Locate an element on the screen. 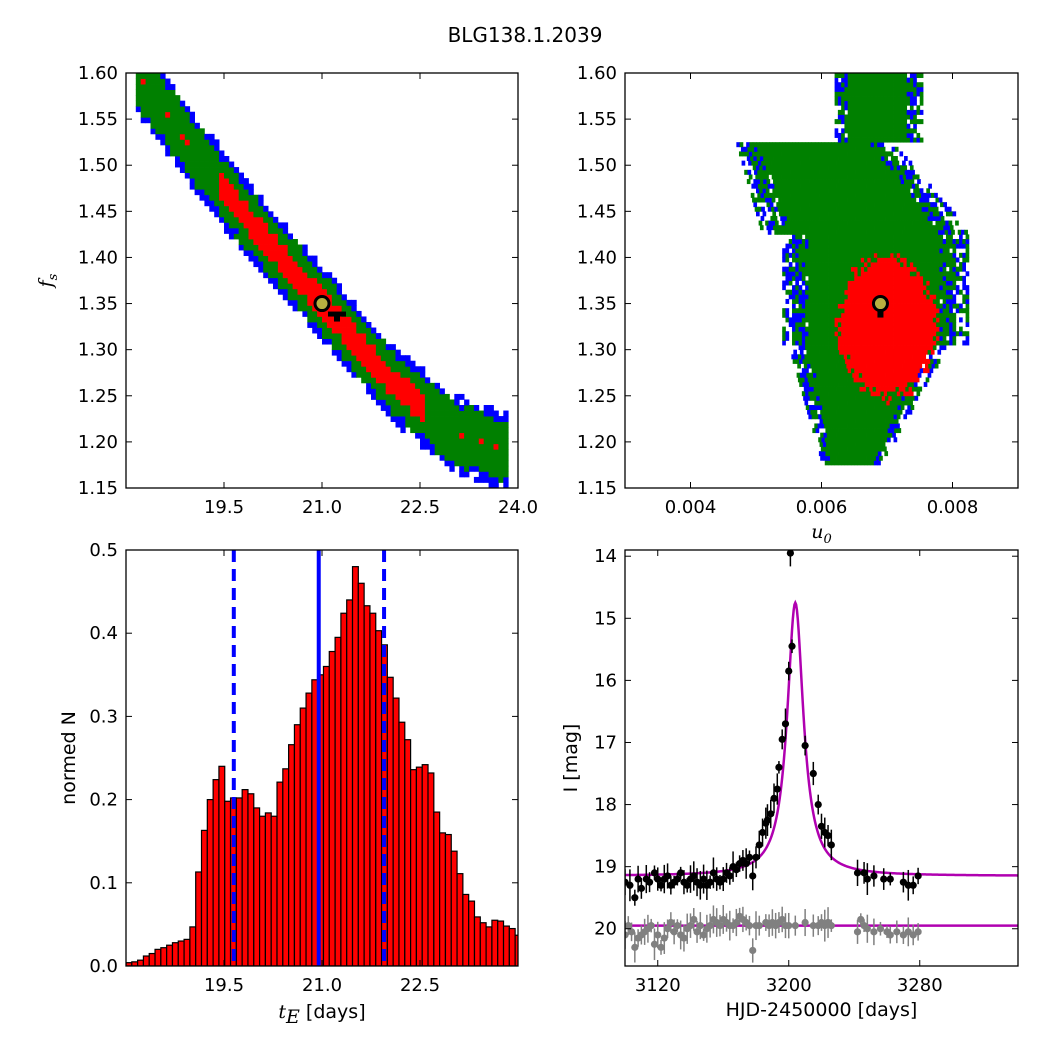  histogram-bar is located at coordinates (402, 843).